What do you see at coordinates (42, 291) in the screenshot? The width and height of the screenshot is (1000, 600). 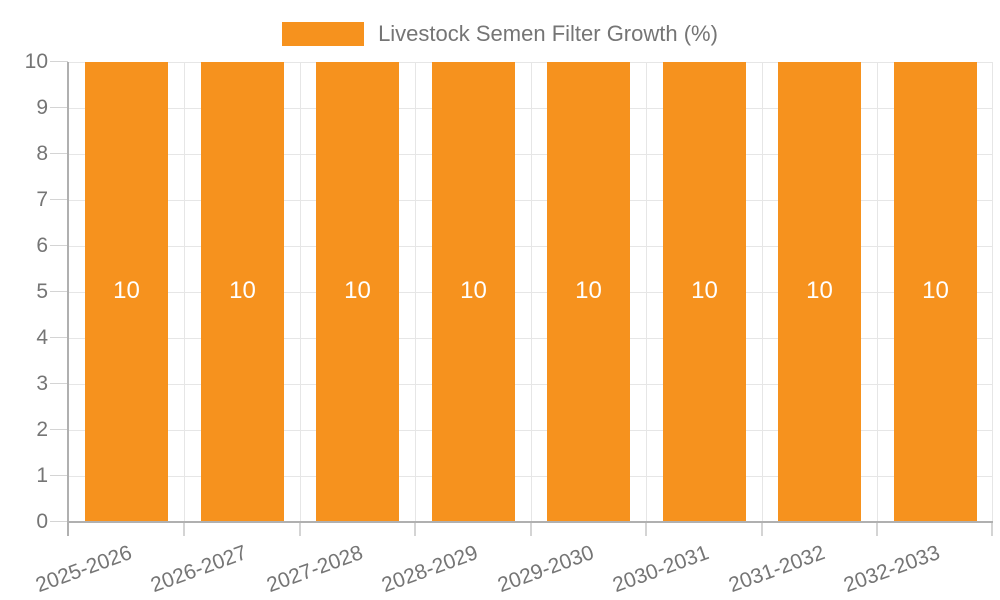 I see `y-axis-label: 5` at bounding box center [42, 291].